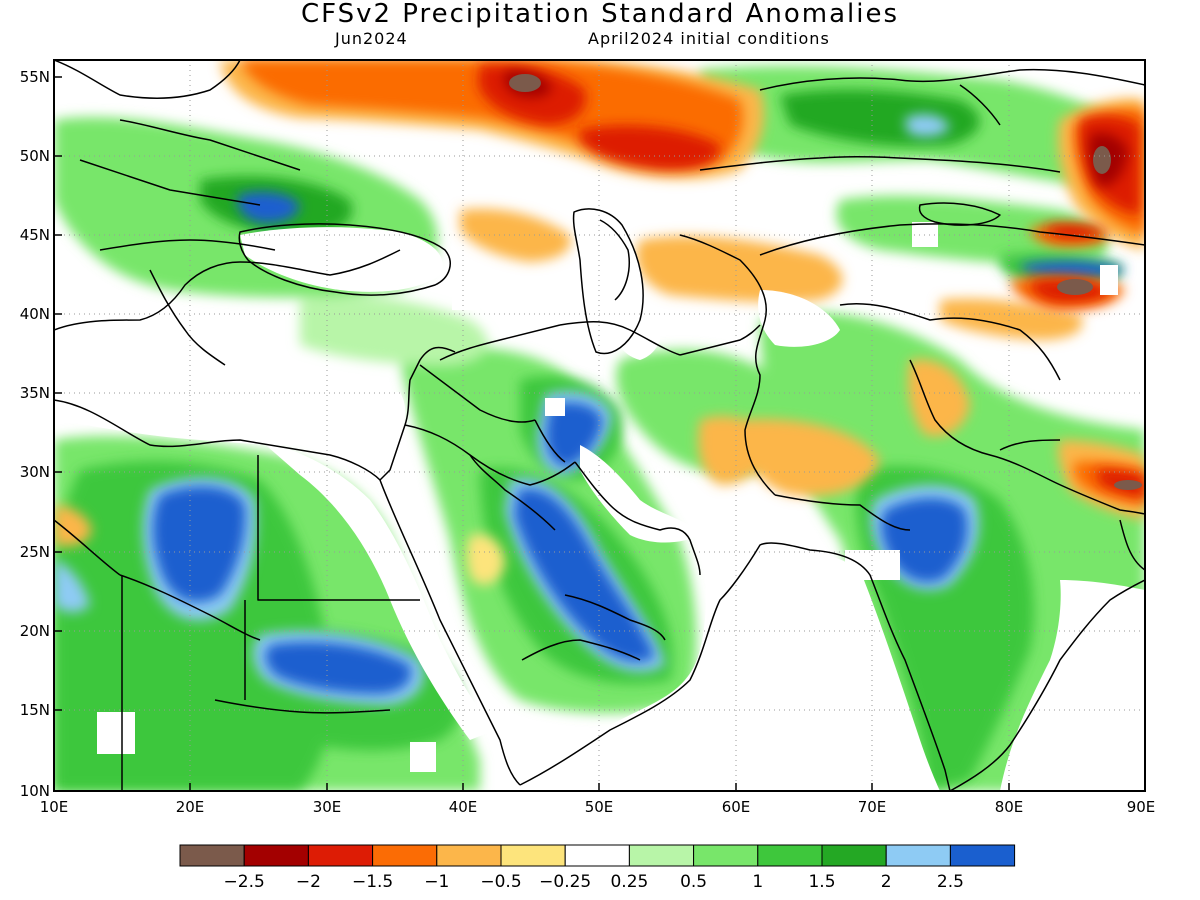 This screenshot has height=900, width=1200. What do you see at coordinates (35, 631) in the screenshot?
I see `lat-label-20n: 20N` at bounding box center [35, 631].